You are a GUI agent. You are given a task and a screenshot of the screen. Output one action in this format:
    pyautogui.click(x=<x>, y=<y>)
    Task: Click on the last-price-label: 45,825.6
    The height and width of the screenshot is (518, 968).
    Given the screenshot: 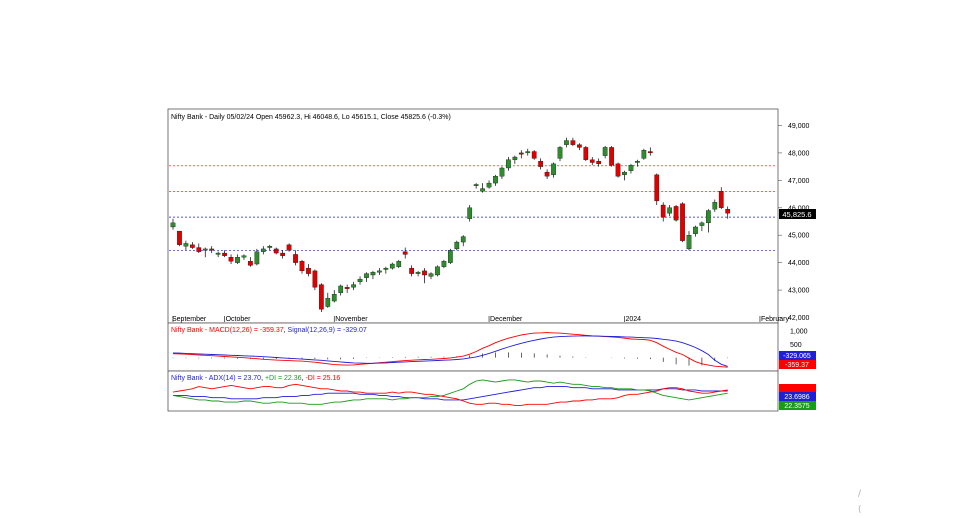 What is the action you would take?
    pyautogui.click(x=796, y=214)
    